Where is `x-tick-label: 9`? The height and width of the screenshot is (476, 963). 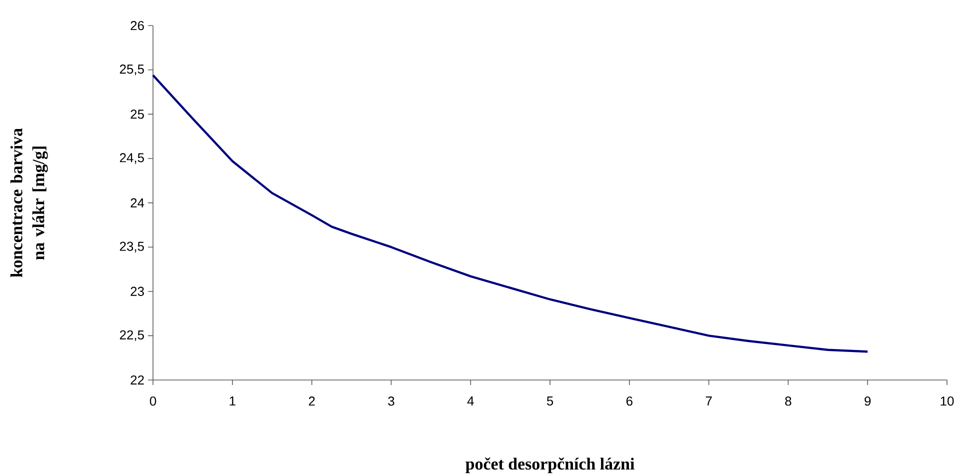
x-tick-label: 9 is located at coordinates (867, 401).